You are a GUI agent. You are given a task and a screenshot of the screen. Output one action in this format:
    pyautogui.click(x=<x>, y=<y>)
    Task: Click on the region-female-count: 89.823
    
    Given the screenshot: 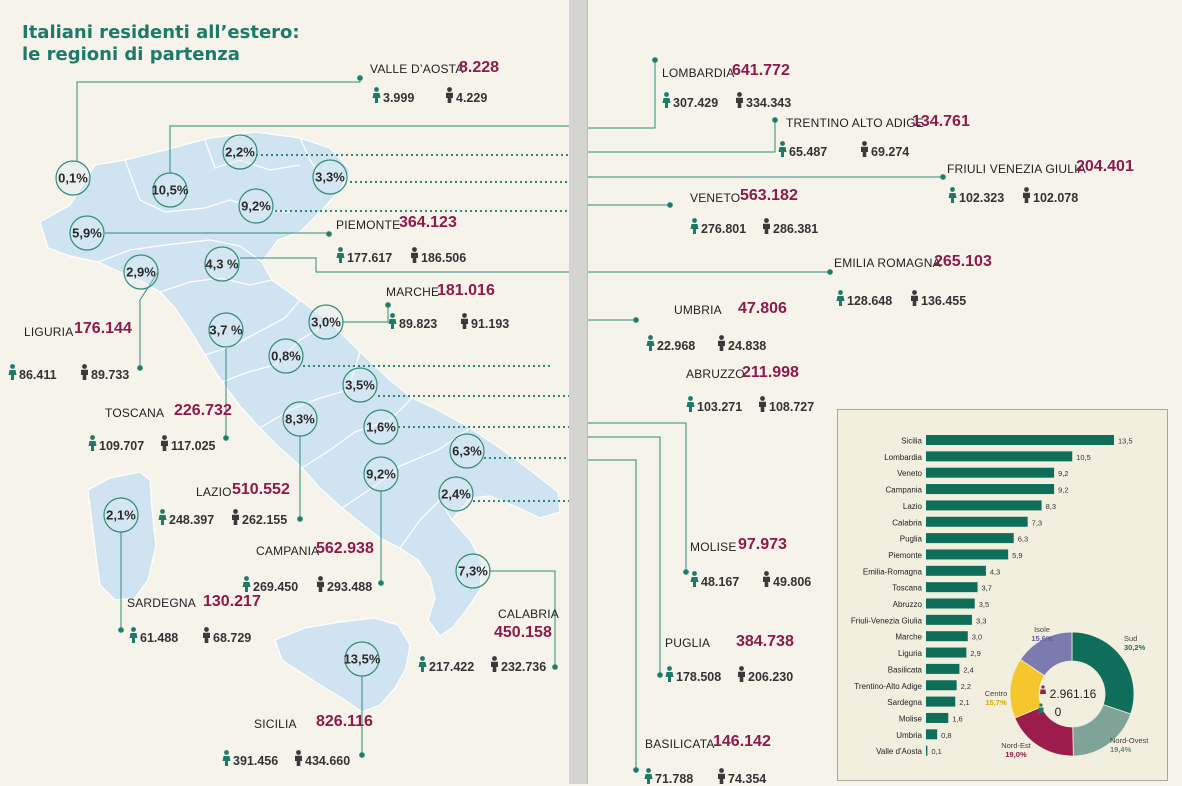 What is the action you would take?
    pyautogui.click(x=418, y=324)
    